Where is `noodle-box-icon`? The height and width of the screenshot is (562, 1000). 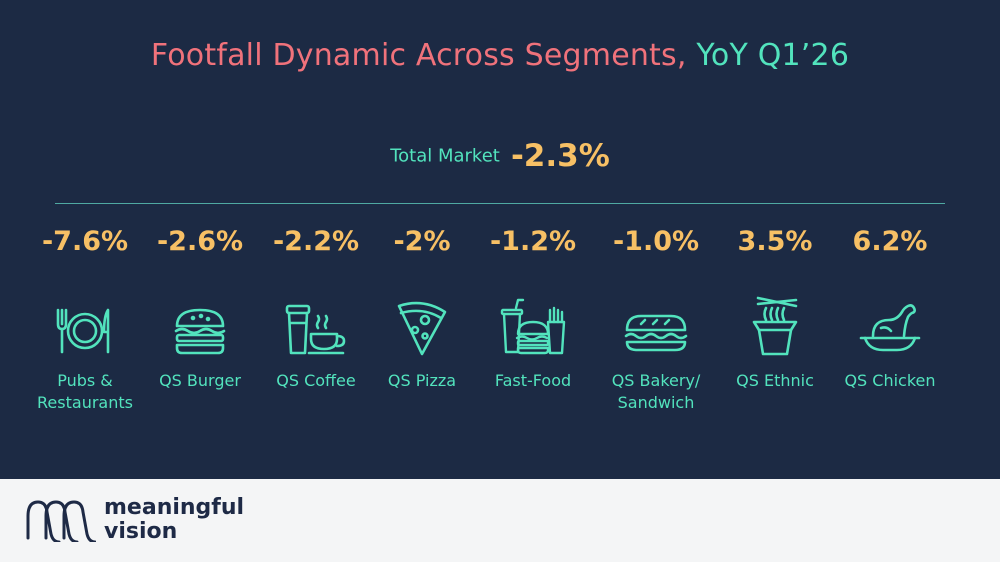 noodle-box-icon is located at coordinates (775, 327).